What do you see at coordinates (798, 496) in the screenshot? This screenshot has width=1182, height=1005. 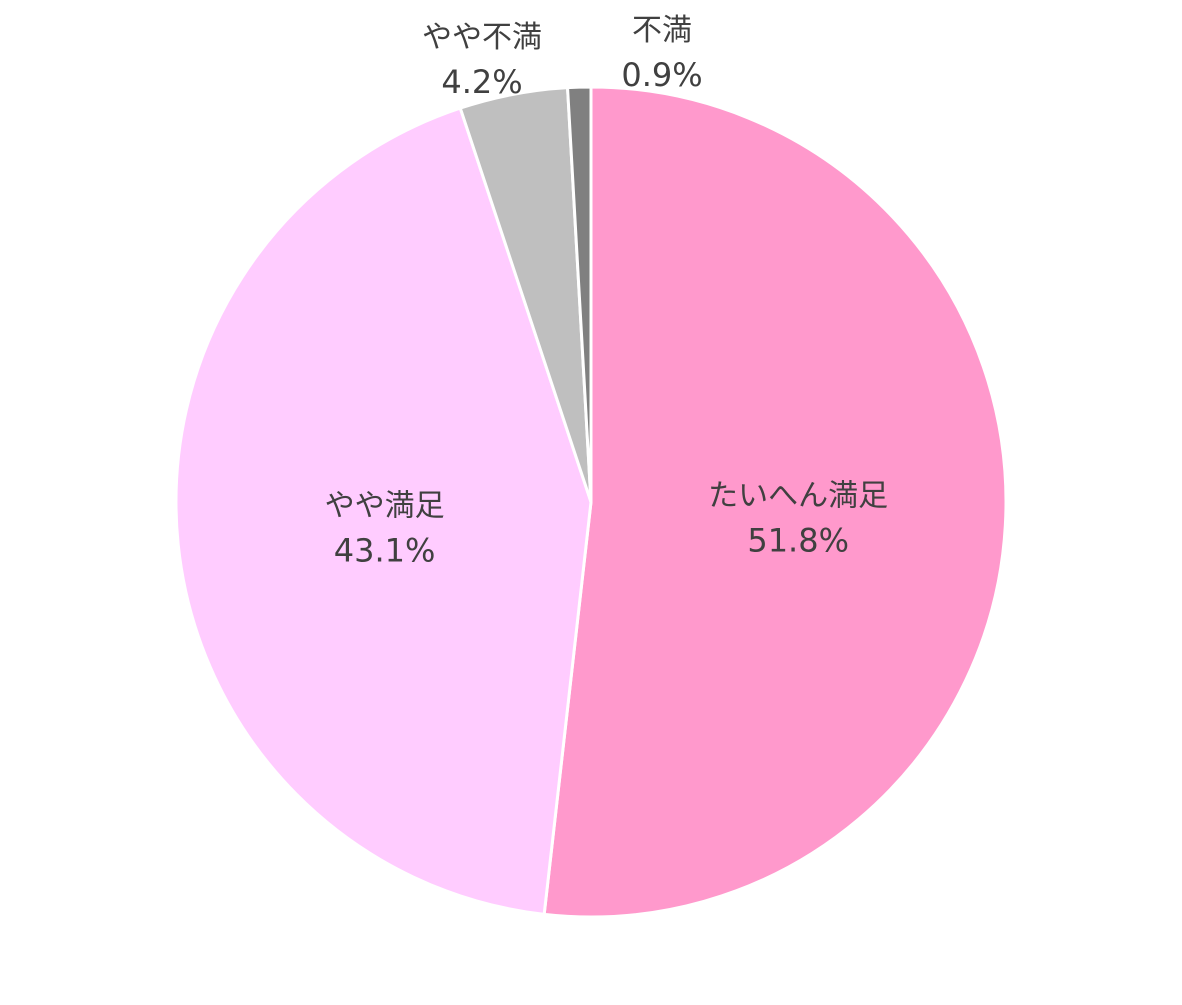 I see `slice-category-label: たいへん満足` at bounding box center [798, 496].